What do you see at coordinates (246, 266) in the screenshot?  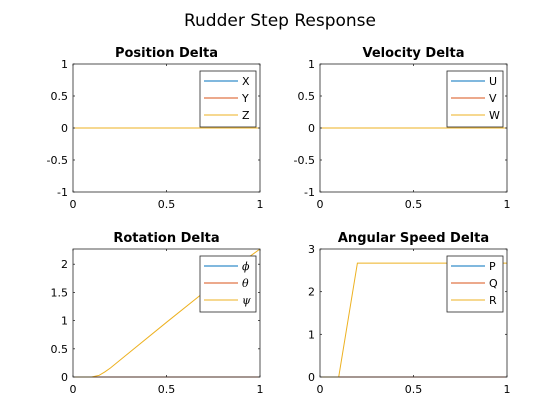 I see `legend-label-1: ϕ` at bounding box center [246, 266].